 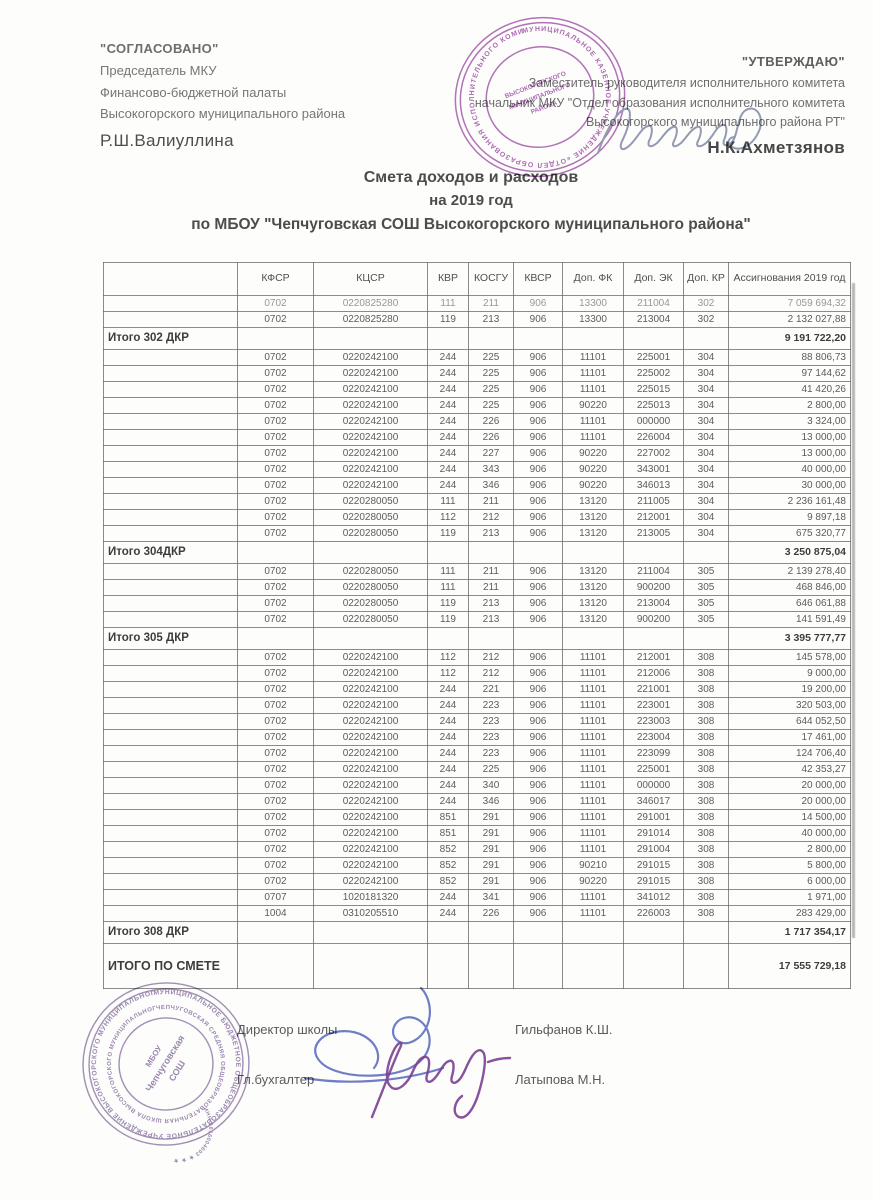 What do you see at coordinates (789, 303) in the screenshot?
I see `cell-assign: 7 059 694,32` at bounding box center [789, 303].